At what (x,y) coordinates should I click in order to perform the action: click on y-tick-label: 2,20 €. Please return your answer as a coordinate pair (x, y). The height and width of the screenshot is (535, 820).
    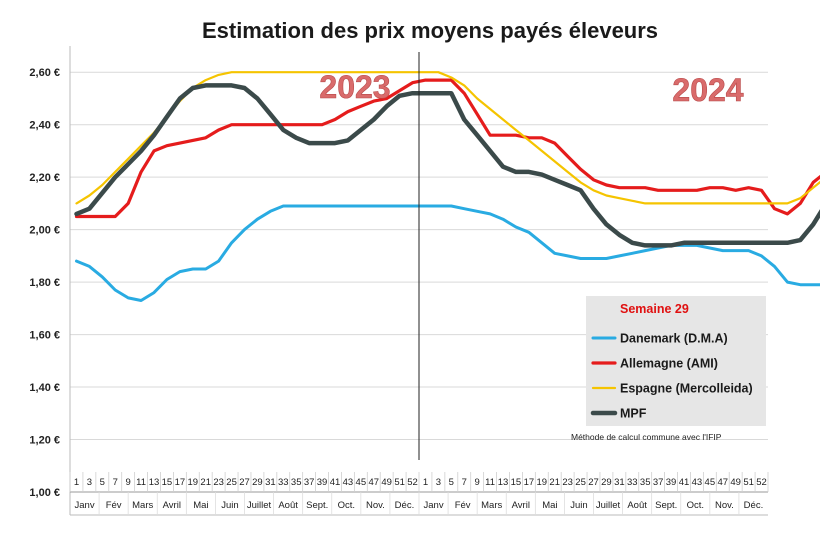
    Looking at the image, I should click on (44, 178).